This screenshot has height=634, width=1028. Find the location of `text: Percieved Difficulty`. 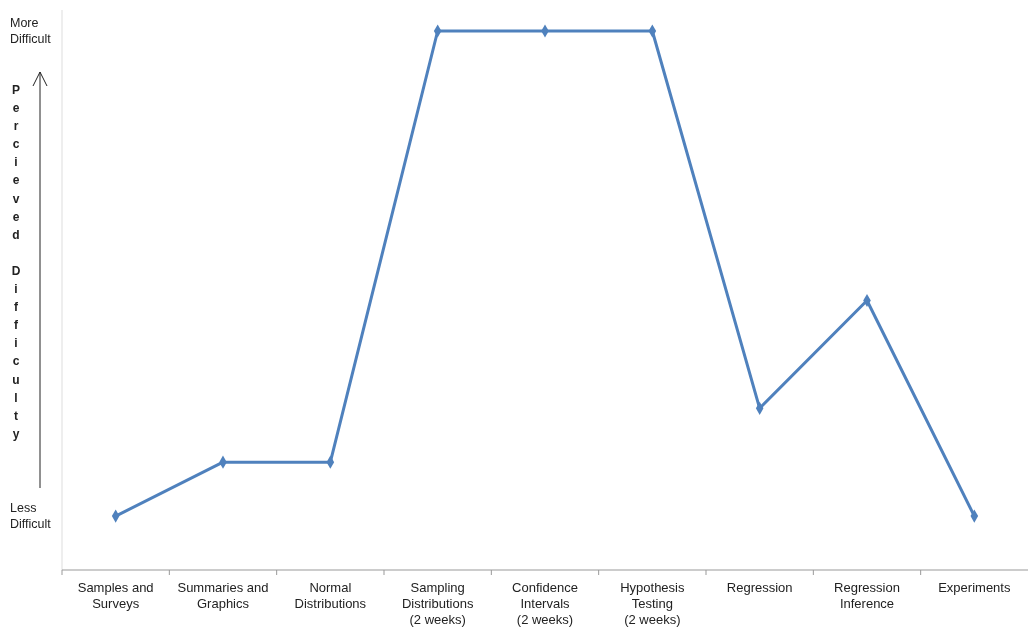

text: Percieved Difficulty is located at coordinates (16, 262).